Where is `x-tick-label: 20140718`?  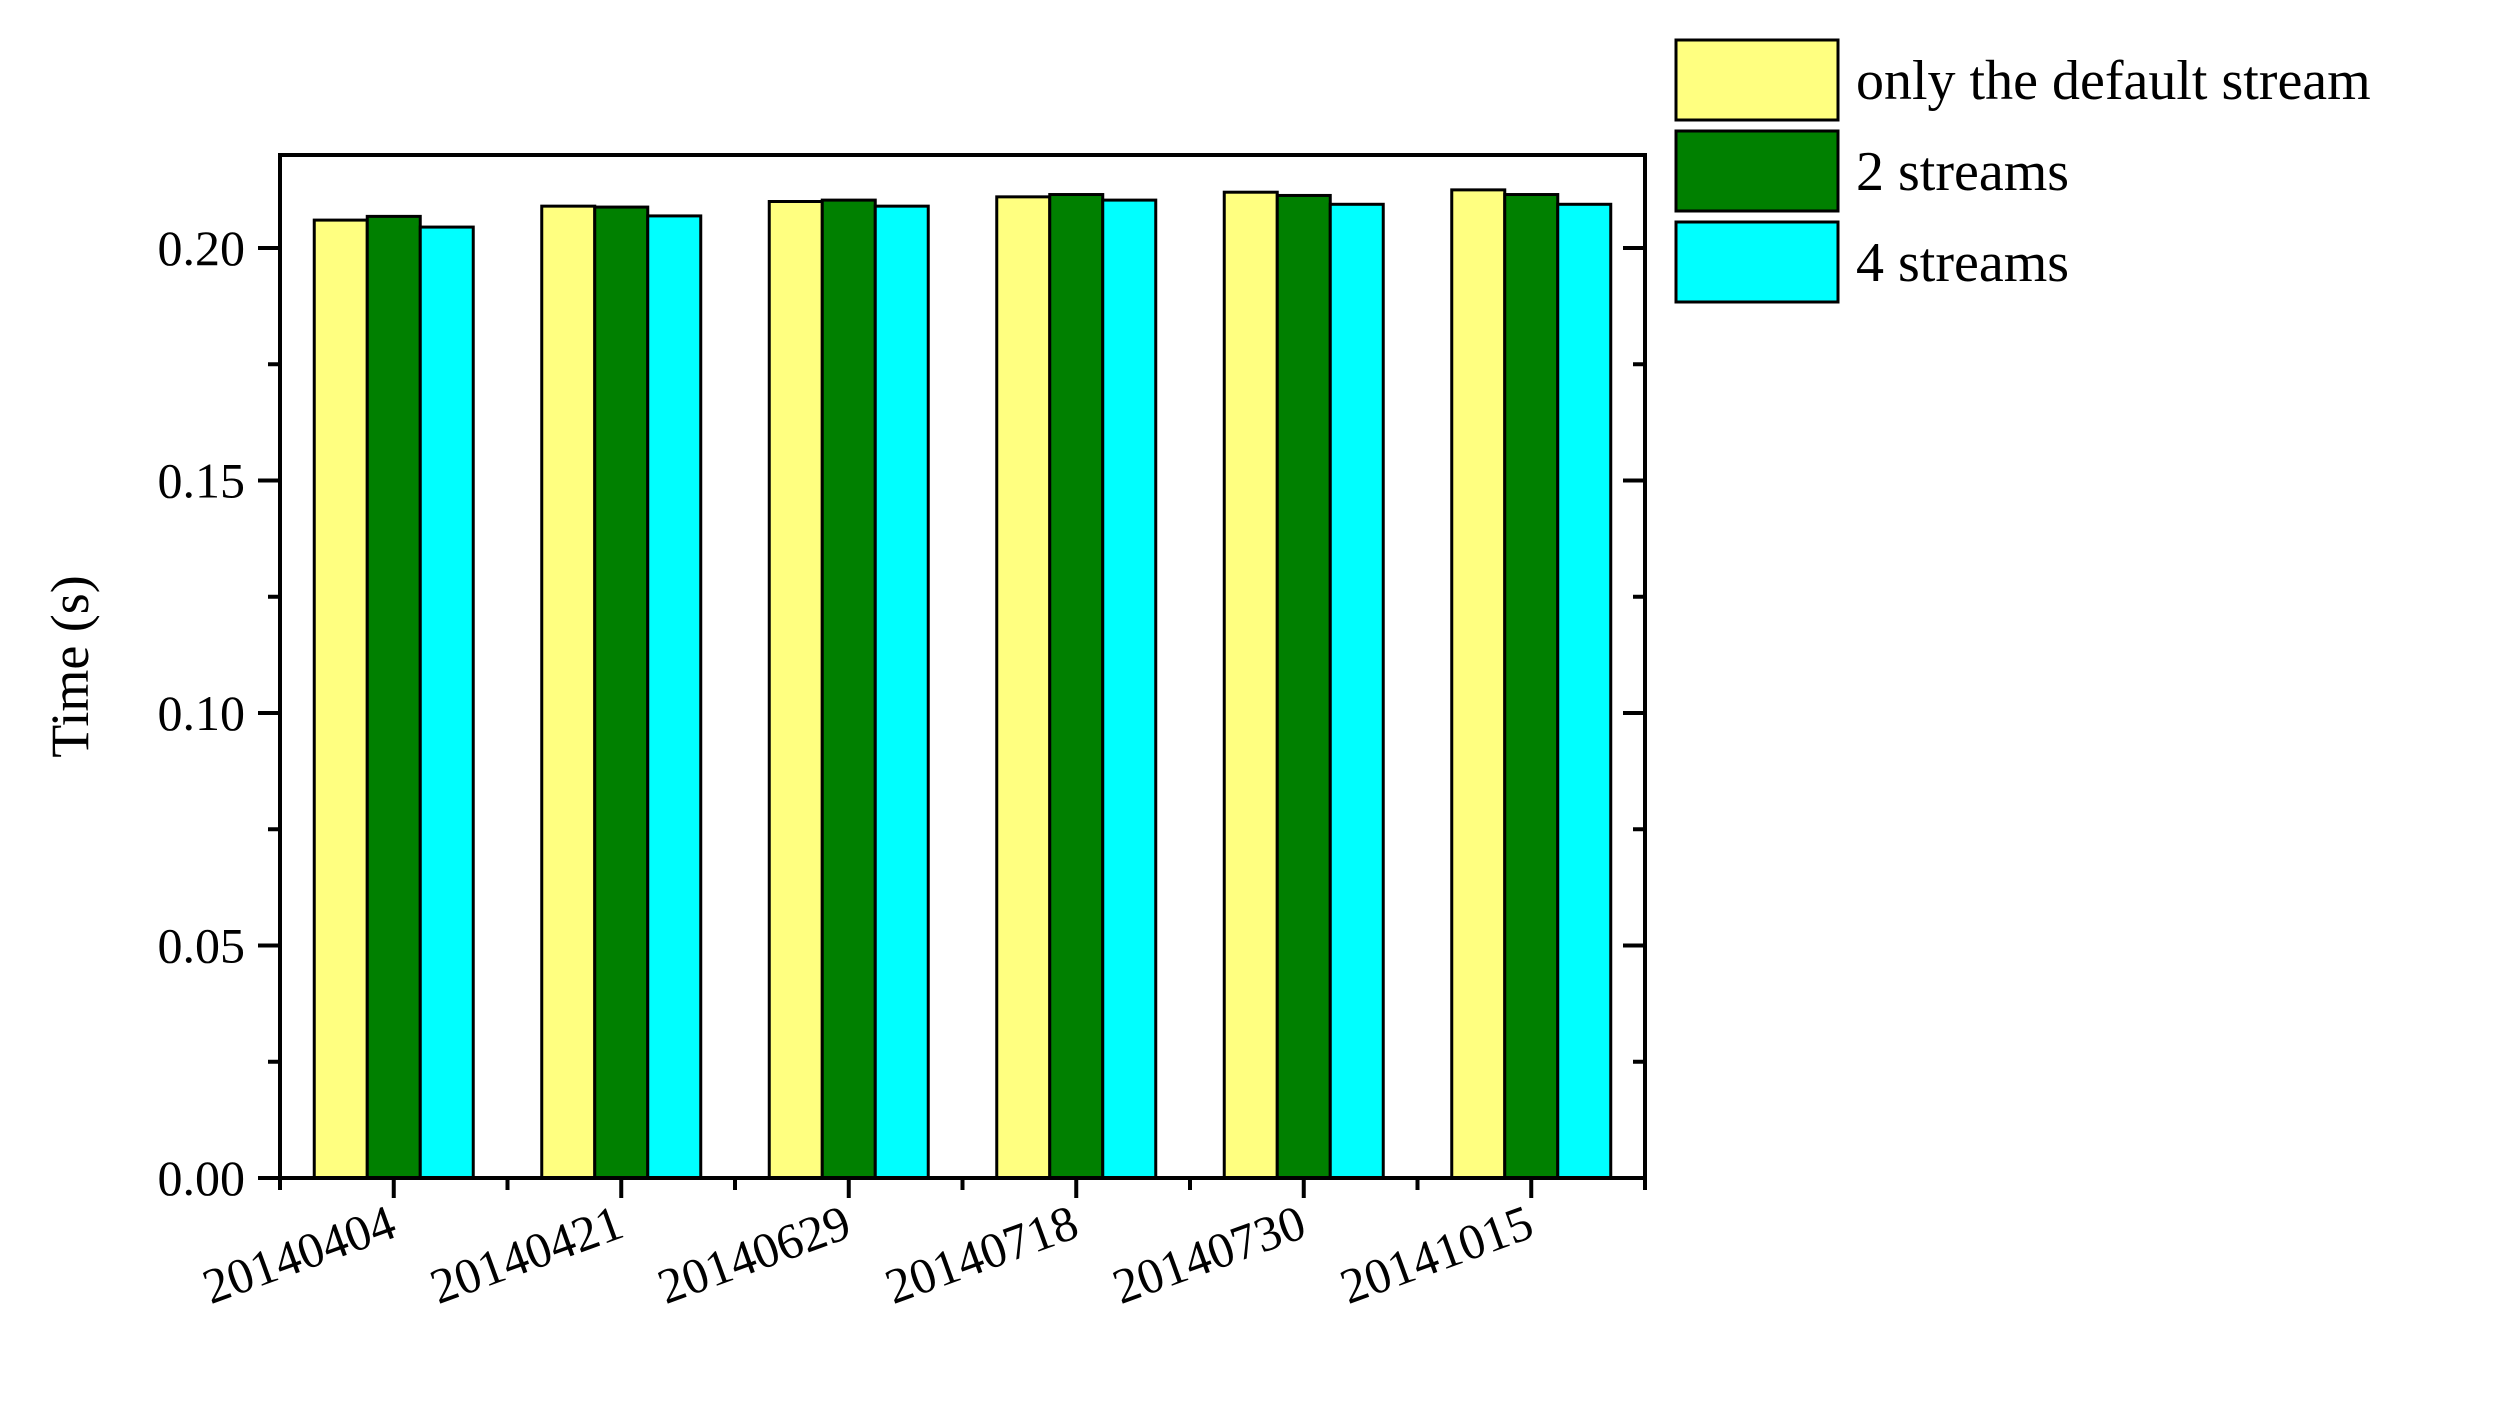 x-tick-label: 20140718 is located at coordinates (981, 1254).